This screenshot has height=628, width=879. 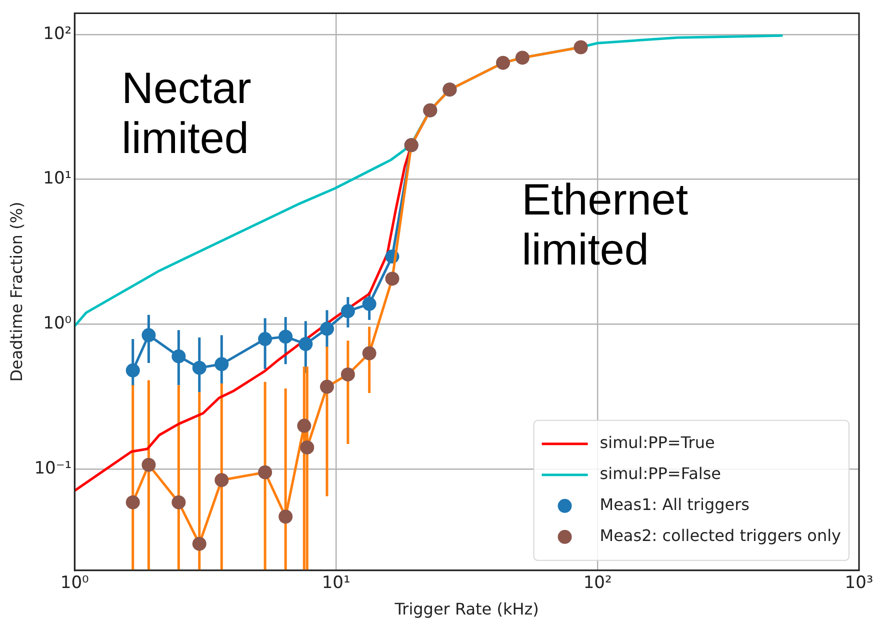 What do you see at coordinates (859, 583) in the screenshot?
I see `x-tick-label: 10³` at bounding box center [859, 583].